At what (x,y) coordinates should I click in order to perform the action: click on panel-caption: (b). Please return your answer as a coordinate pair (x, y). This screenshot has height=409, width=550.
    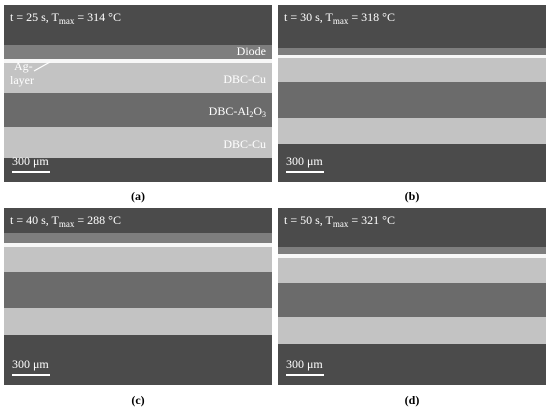
    Looking at the image, I should click on (412, 196).